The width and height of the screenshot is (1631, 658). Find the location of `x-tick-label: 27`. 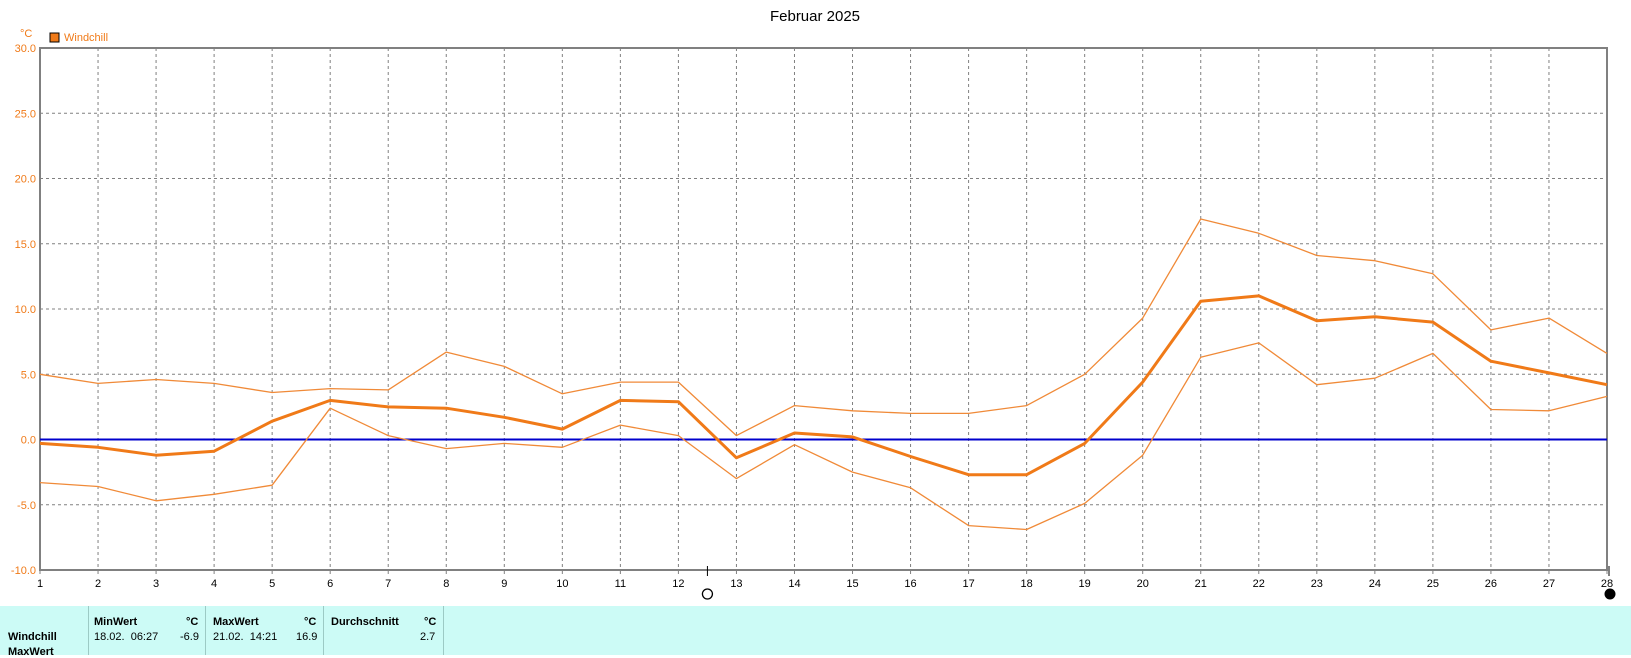

x-tick-label: 27 is located at coordinates (1549, 584).